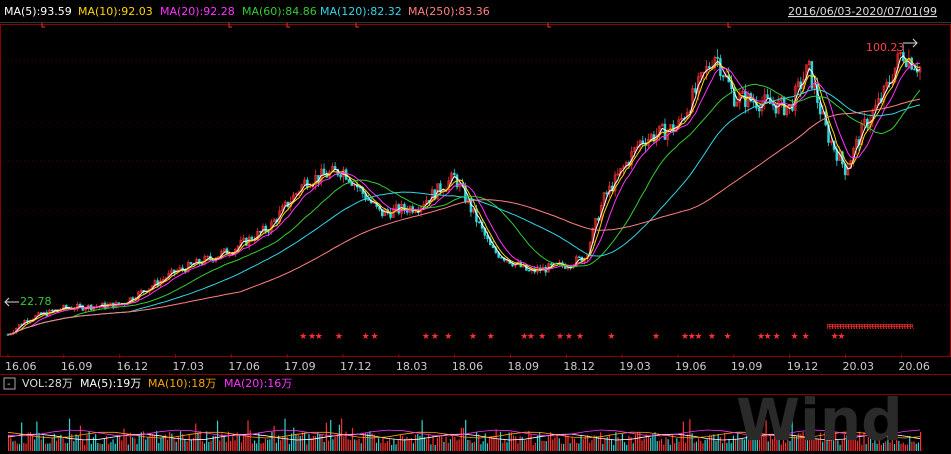 This screenshot has height=454, width=951. I want to click on date-range: 2016/06/03-2020/07/01(99, so click(862, 11).